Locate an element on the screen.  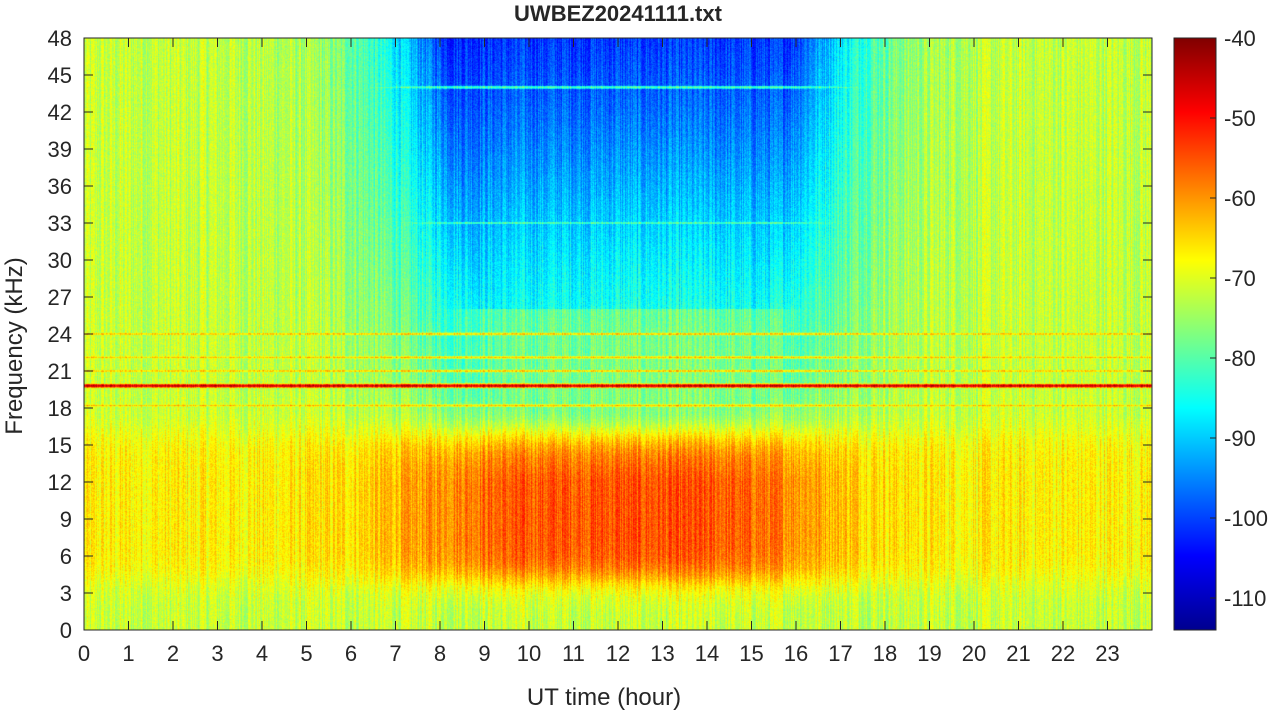
y-tick-label: 48 is located at coordinates (60, 38).